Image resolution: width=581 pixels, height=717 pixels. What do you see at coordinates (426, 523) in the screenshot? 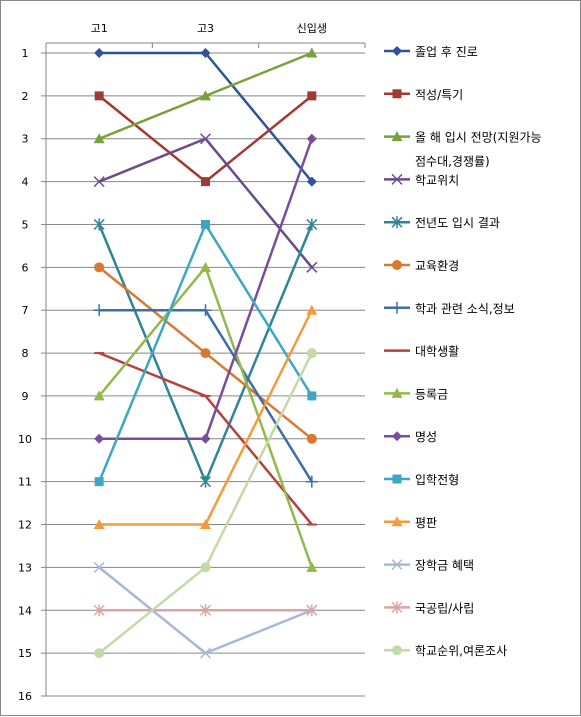
I see `legend-label: 평판` at bounding box center [426, 523].